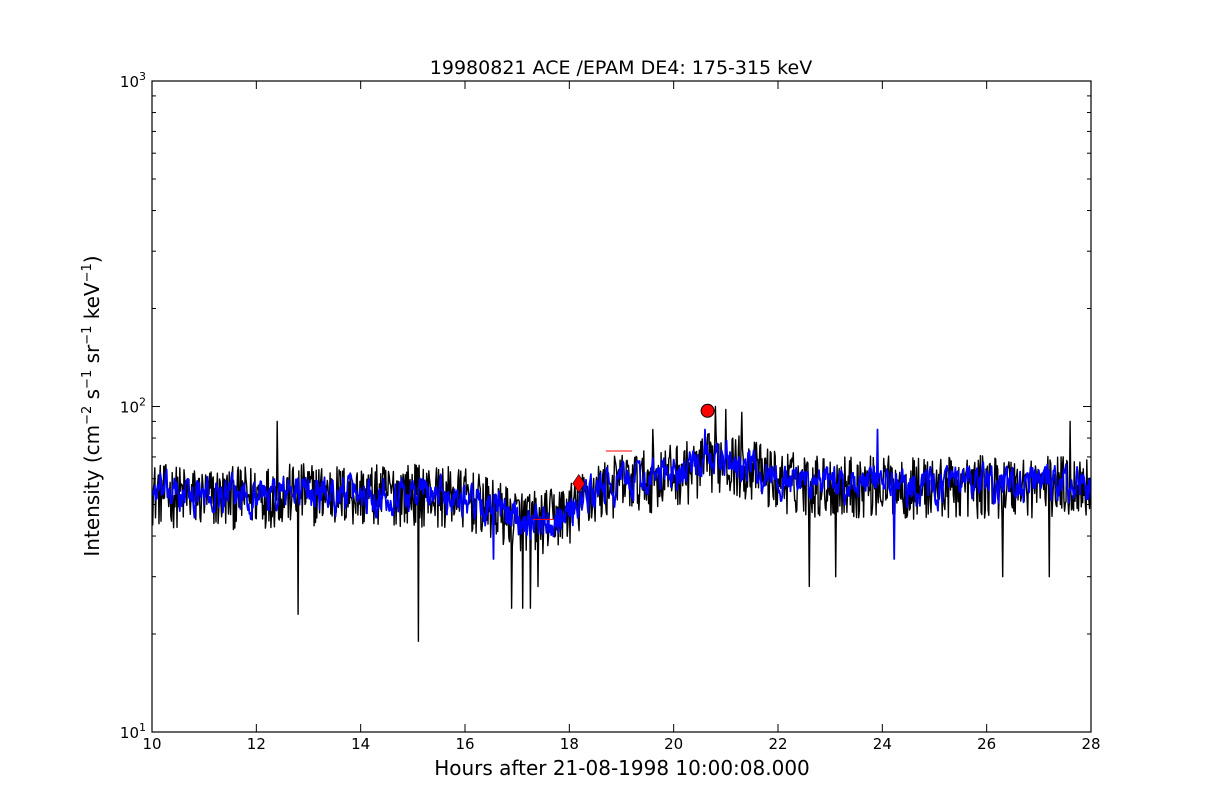 Image resolution: width=1212 pixels, height=812 pixels. Describe the element at coordinates (87, 415) in the screenshot. I see `y-axis-label-exp1: −2` at that location.